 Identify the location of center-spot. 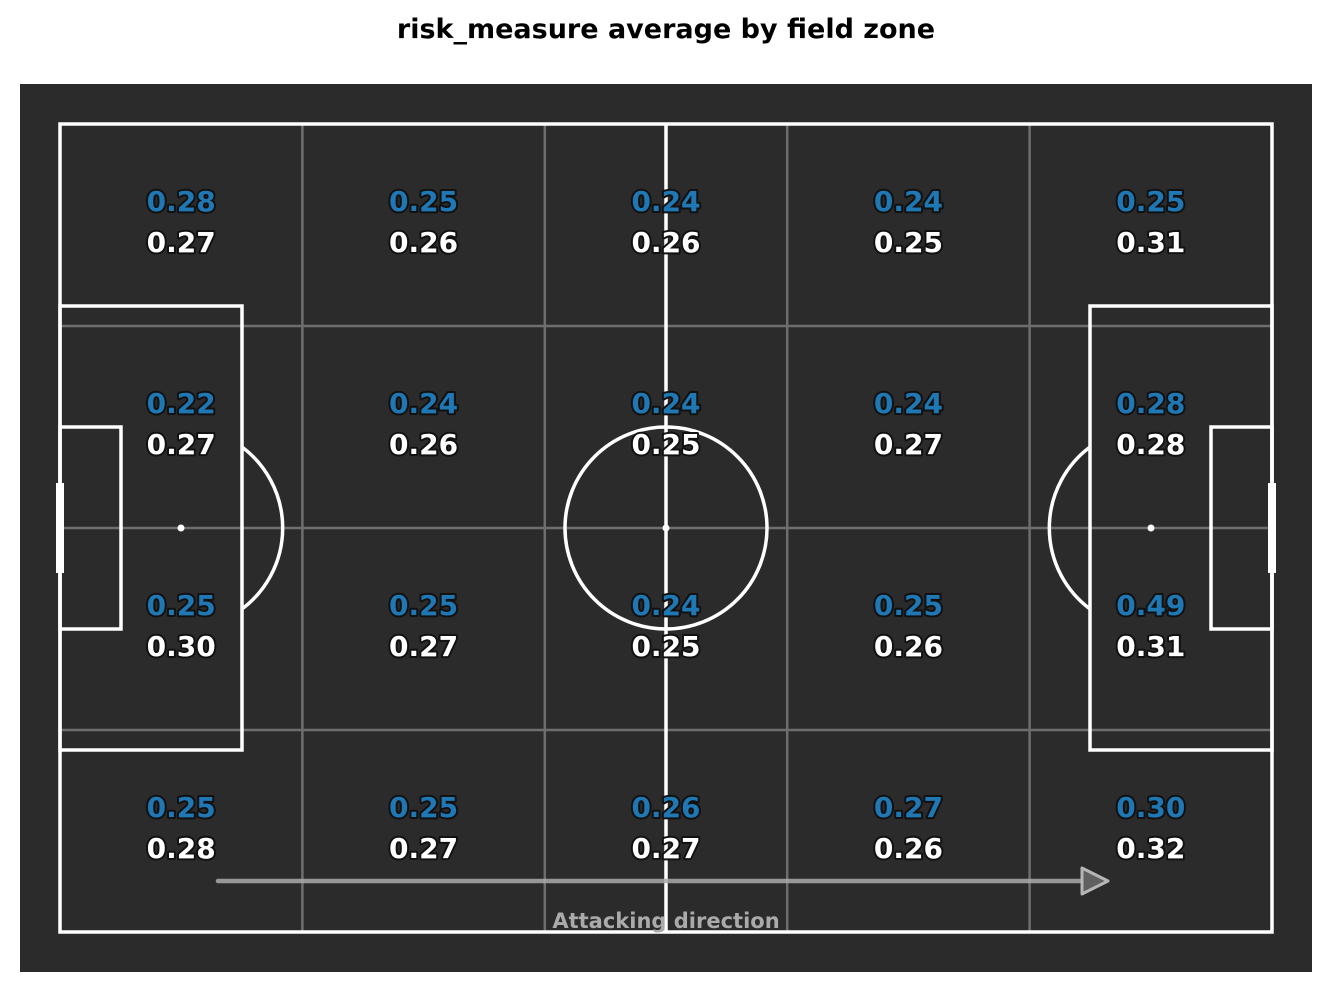
(666, 528).